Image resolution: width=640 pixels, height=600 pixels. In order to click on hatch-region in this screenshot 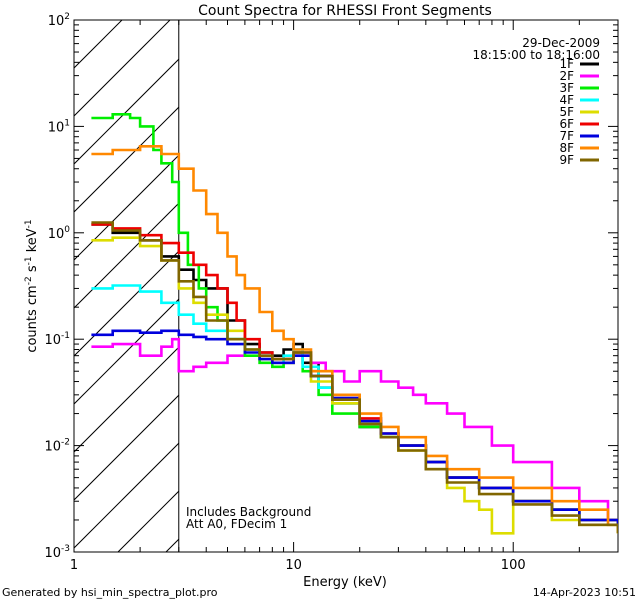, I will do `click(126, 286)`.